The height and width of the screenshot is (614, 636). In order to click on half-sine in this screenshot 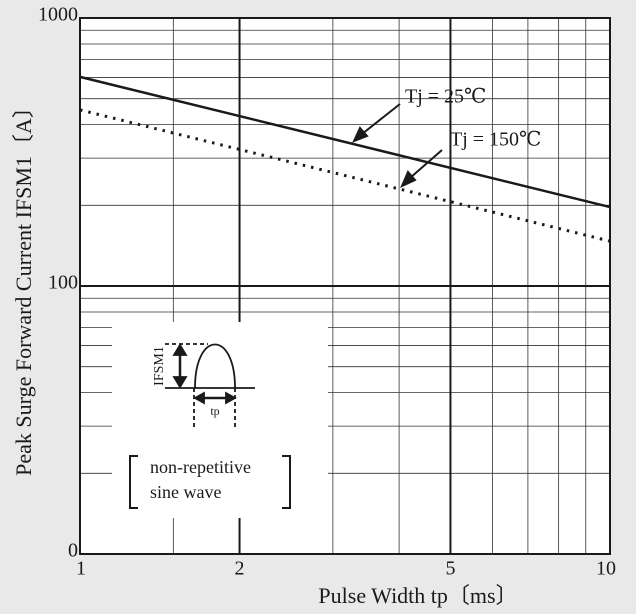, I will do `click(215, 366)`.